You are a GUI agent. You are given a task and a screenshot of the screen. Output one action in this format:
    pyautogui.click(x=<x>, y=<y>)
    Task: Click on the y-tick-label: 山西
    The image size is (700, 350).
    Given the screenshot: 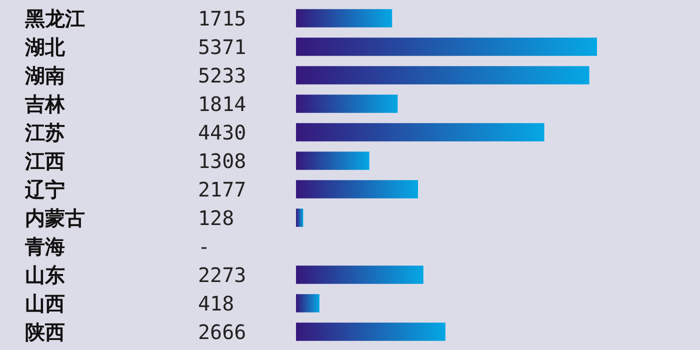 What is the action you would take?
    pyautogui.click(x=45, y=303)
    